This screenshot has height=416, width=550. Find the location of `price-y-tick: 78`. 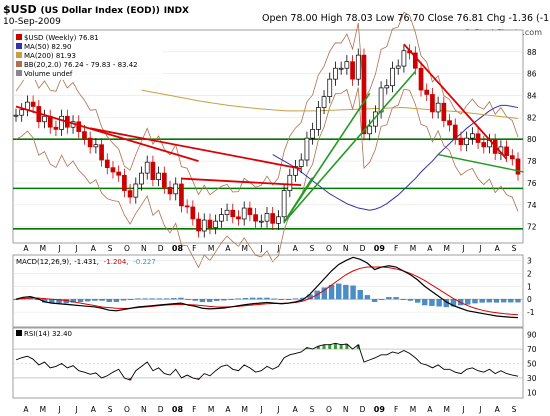

price-y-tick: 78 is located at coordinates (532, 161).